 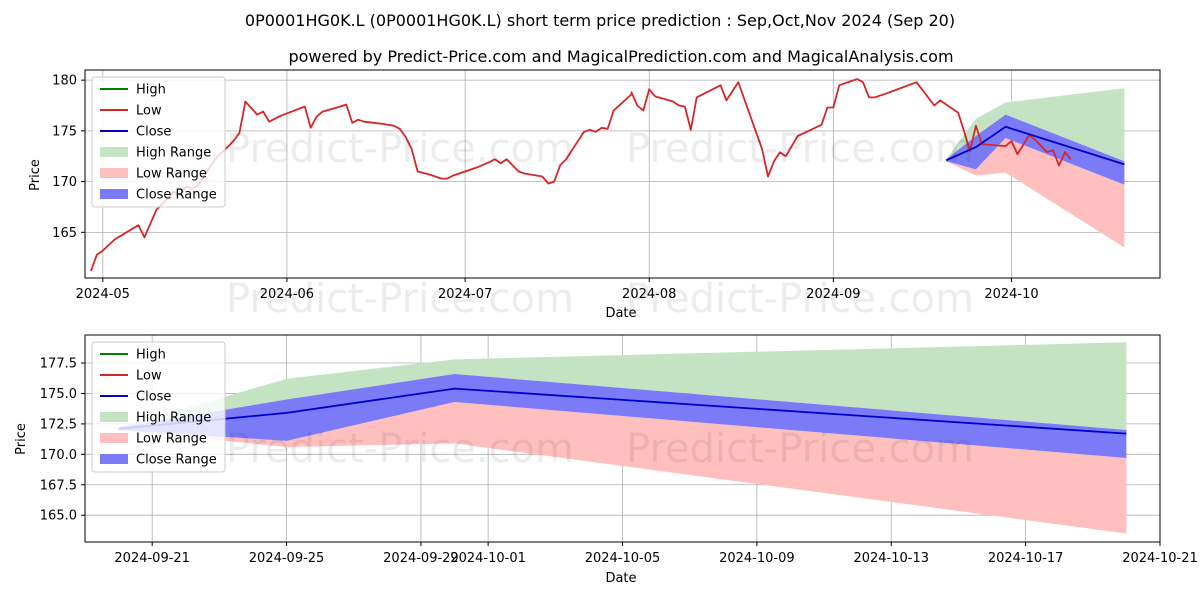 What do you see at coordinates (58, 424) in the screenshot?
I see `y-tick-label: 172.5` at bounding box center [58, 424].